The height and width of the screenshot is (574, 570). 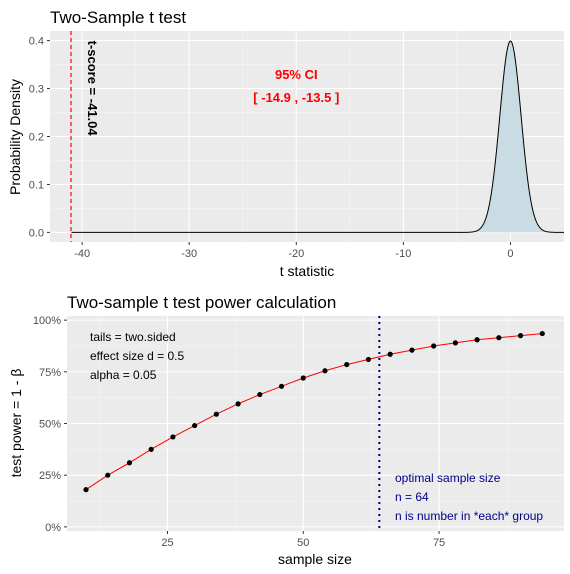 I want to click on optimal-label: optimal sample size, so click(x=448, y=478).